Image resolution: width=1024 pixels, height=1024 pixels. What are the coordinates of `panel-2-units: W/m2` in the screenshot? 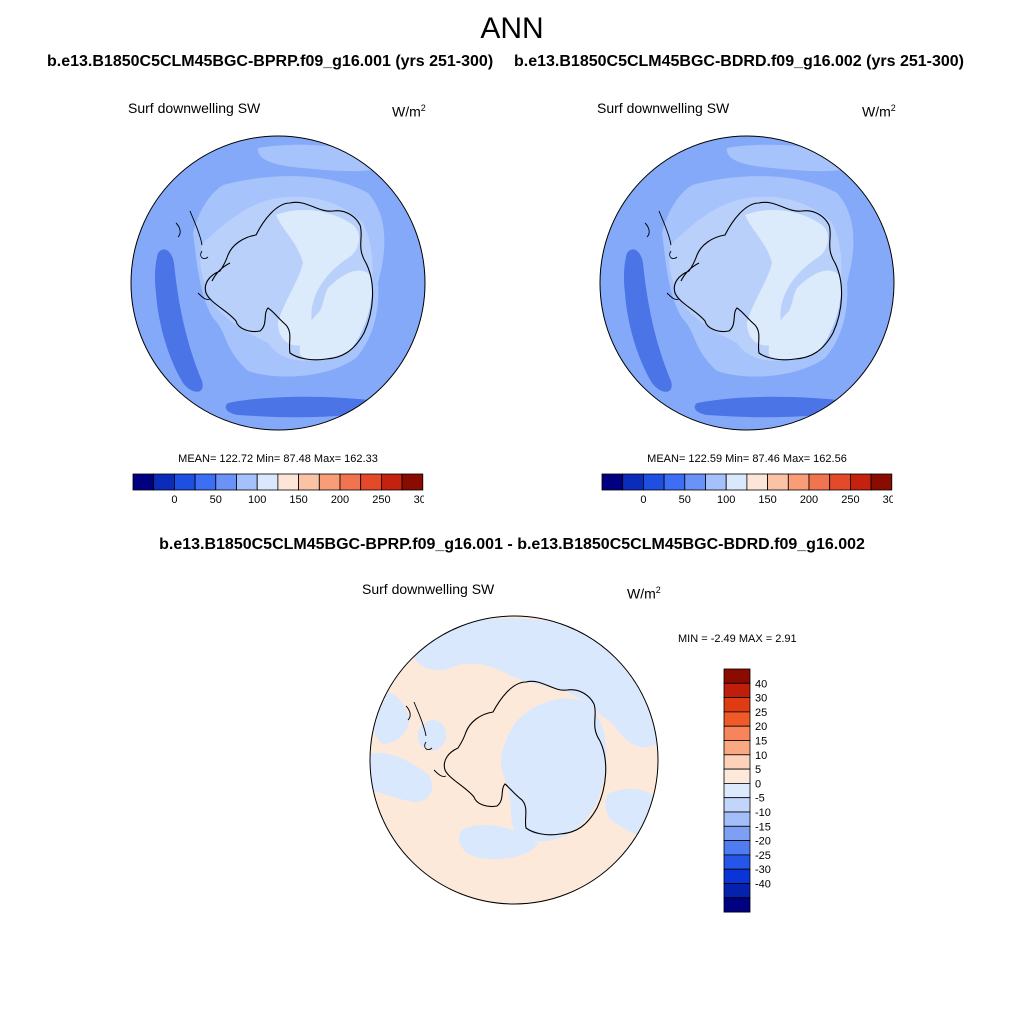 It's located at (879, 111).